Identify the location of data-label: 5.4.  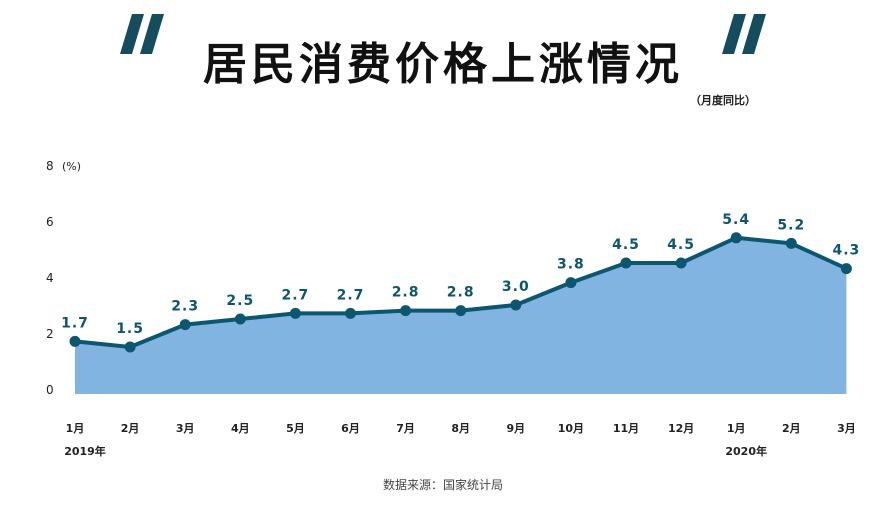
(736, 220).